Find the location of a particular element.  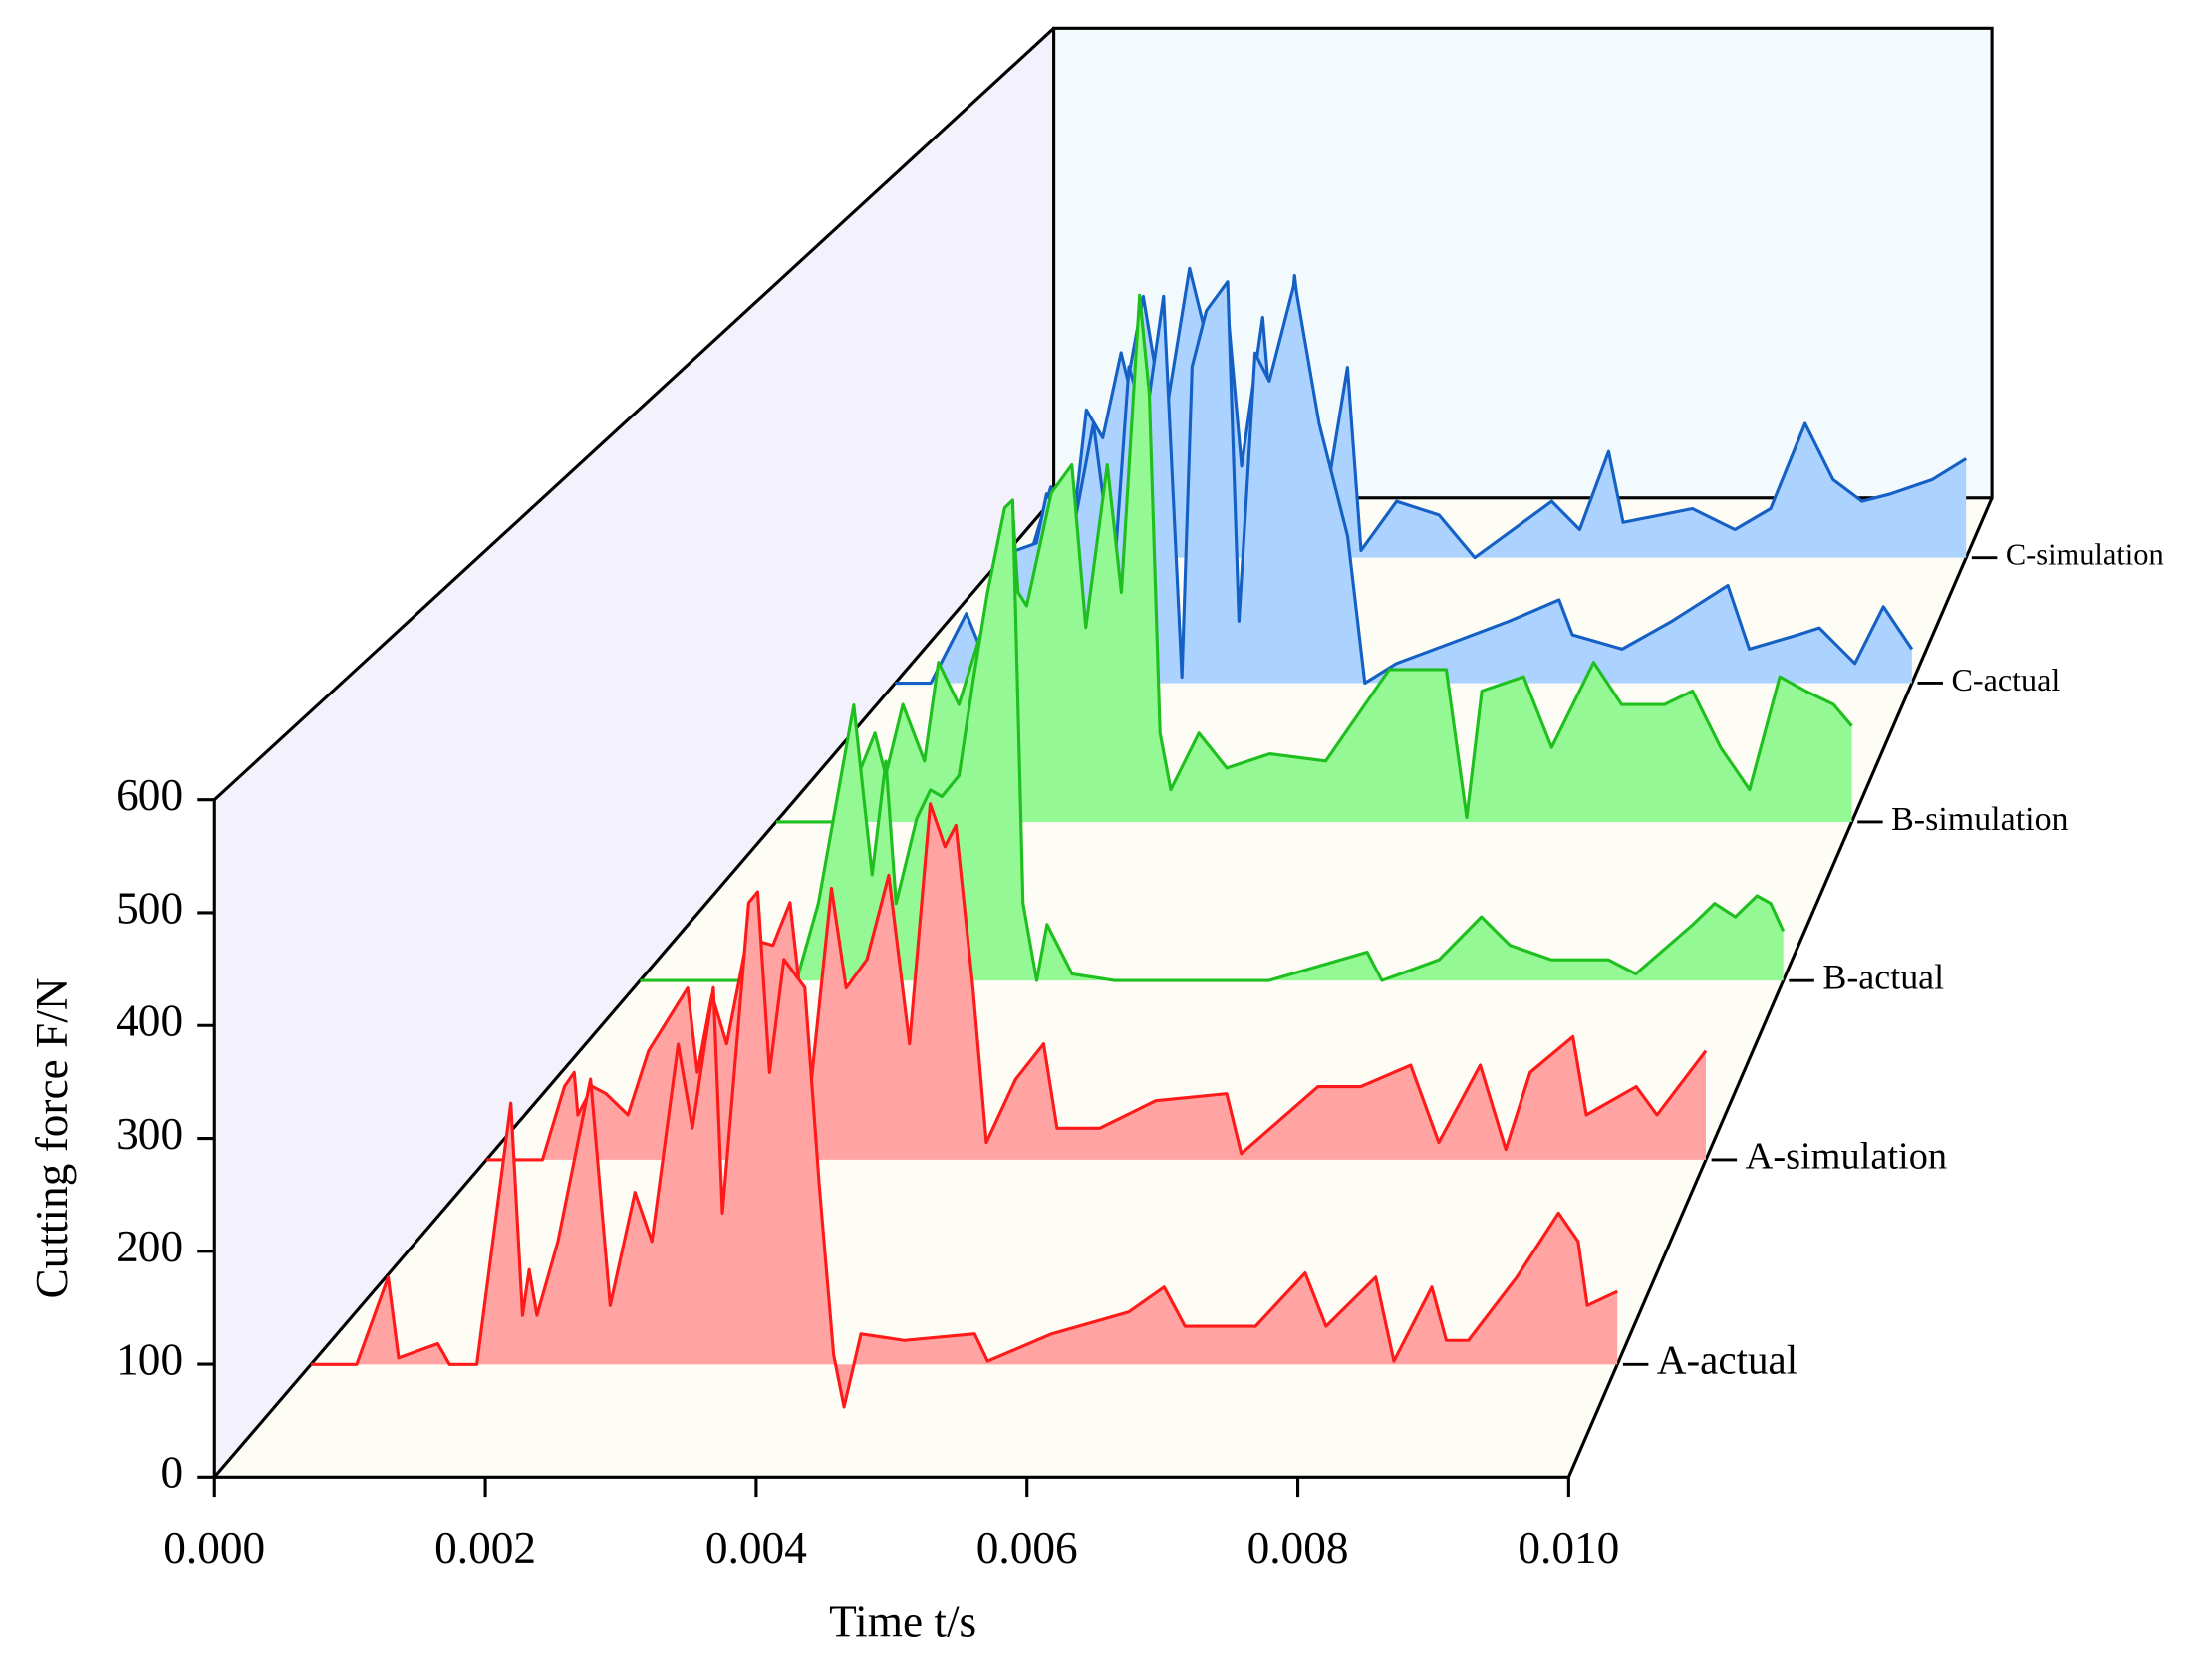

y-axis-title: Cutting force F/N is located at coordinates (52, 1138).